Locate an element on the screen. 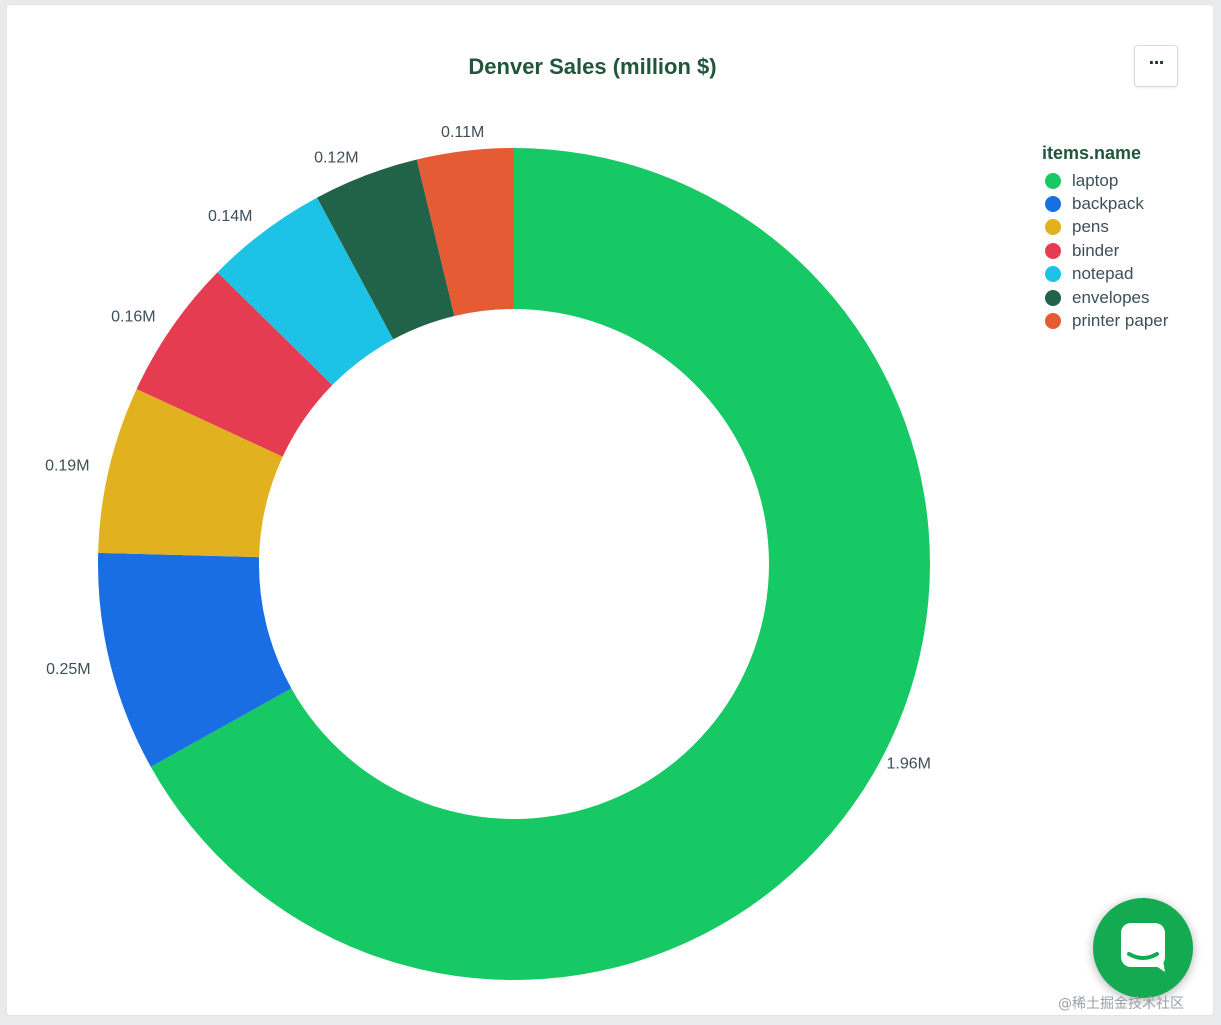  slice-backpack is located at coordinates (194, 659).